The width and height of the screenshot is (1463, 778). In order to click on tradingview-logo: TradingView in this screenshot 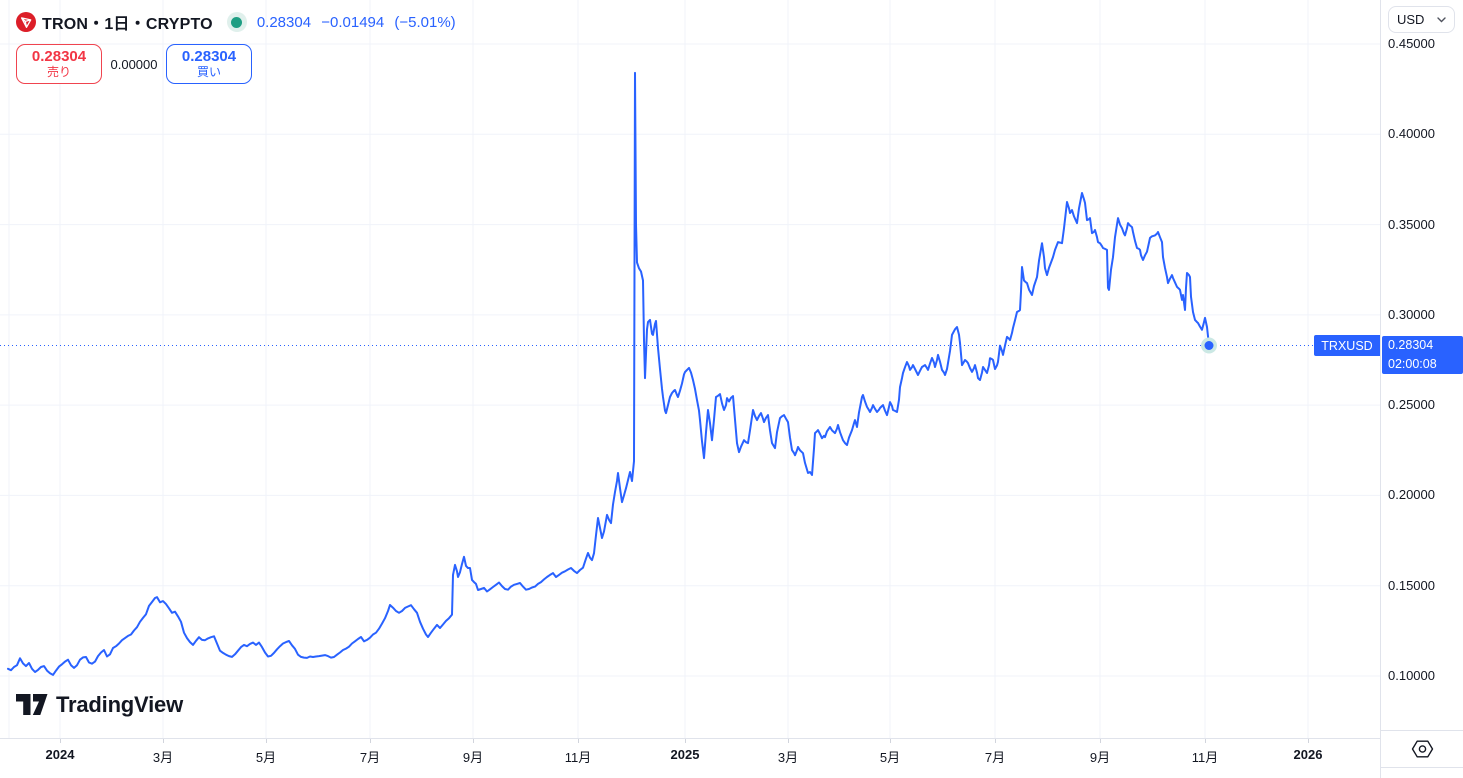, I will do `click(99, 705)`.